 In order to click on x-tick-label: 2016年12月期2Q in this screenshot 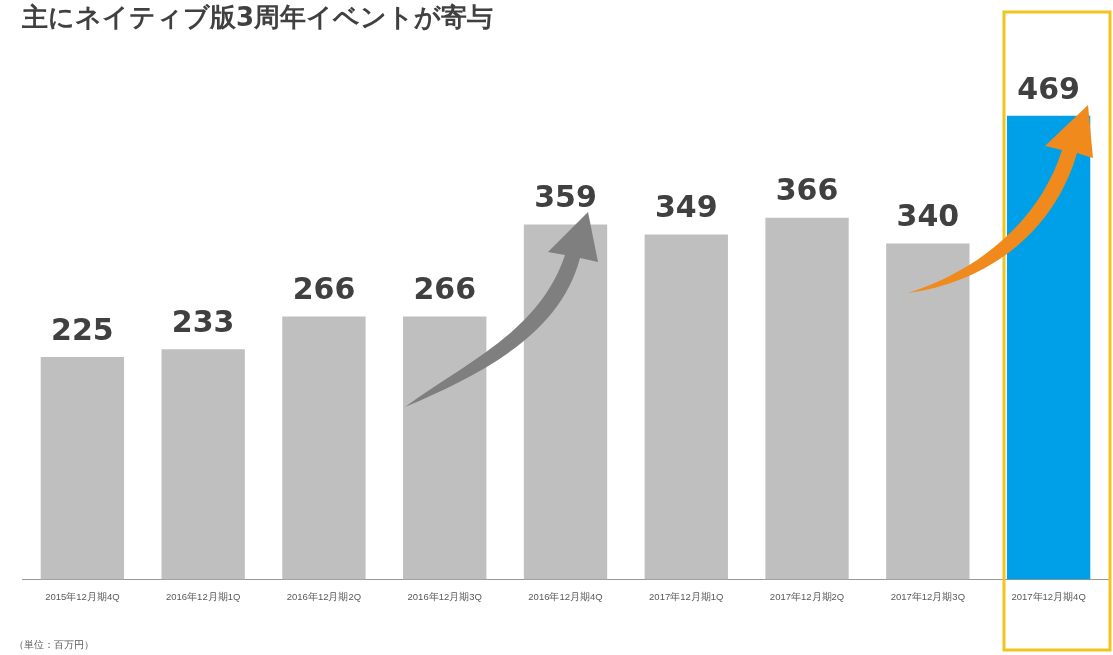, I will do `click(324, 596)`.